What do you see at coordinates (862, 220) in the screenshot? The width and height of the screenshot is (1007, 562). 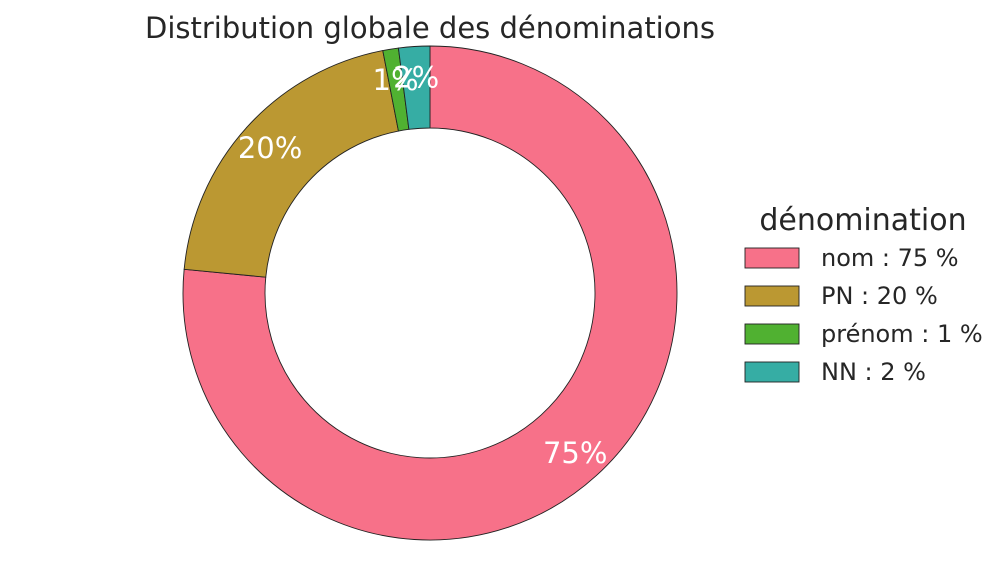 I see `legend-title: dénomination` at bounding box center [862, 220].